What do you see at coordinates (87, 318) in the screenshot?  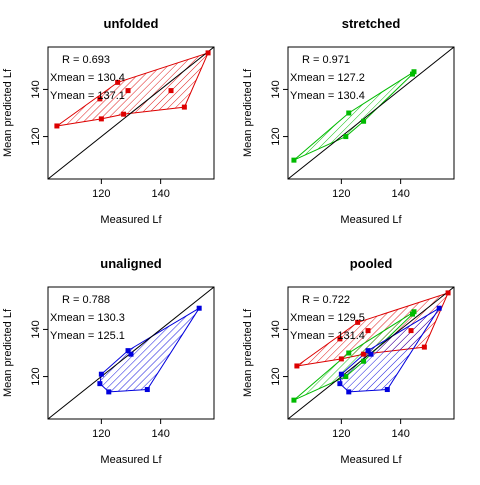 I see `stat-line: Xmean = 130.3` at bounding box center [87, 318].